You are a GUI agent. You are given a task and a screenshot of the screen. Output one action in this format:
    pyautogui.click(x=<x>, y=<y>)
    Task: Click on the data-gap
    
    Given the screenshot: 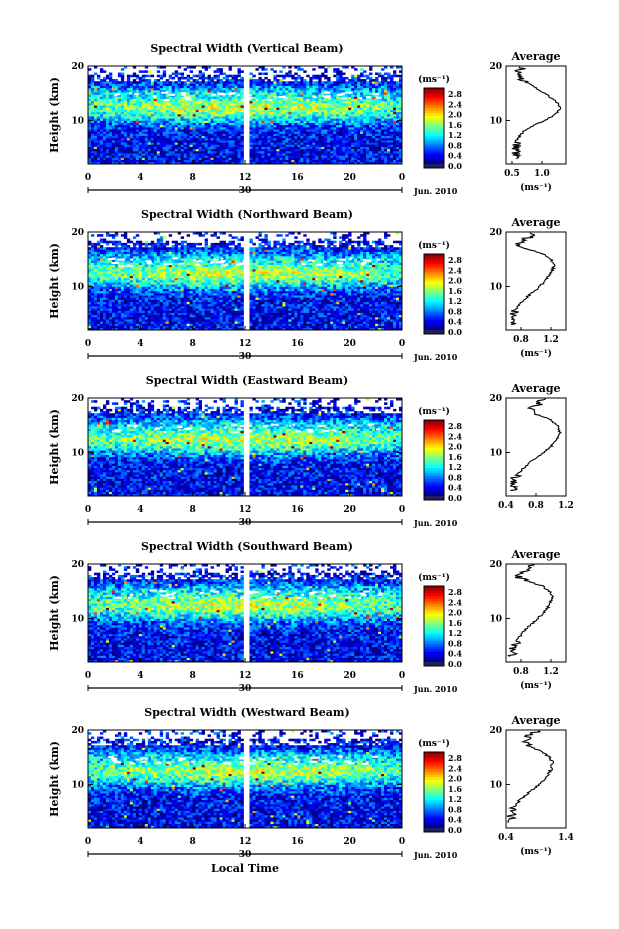 What is the action you would take?
    pyautogui.click(x=350, y=92)
    